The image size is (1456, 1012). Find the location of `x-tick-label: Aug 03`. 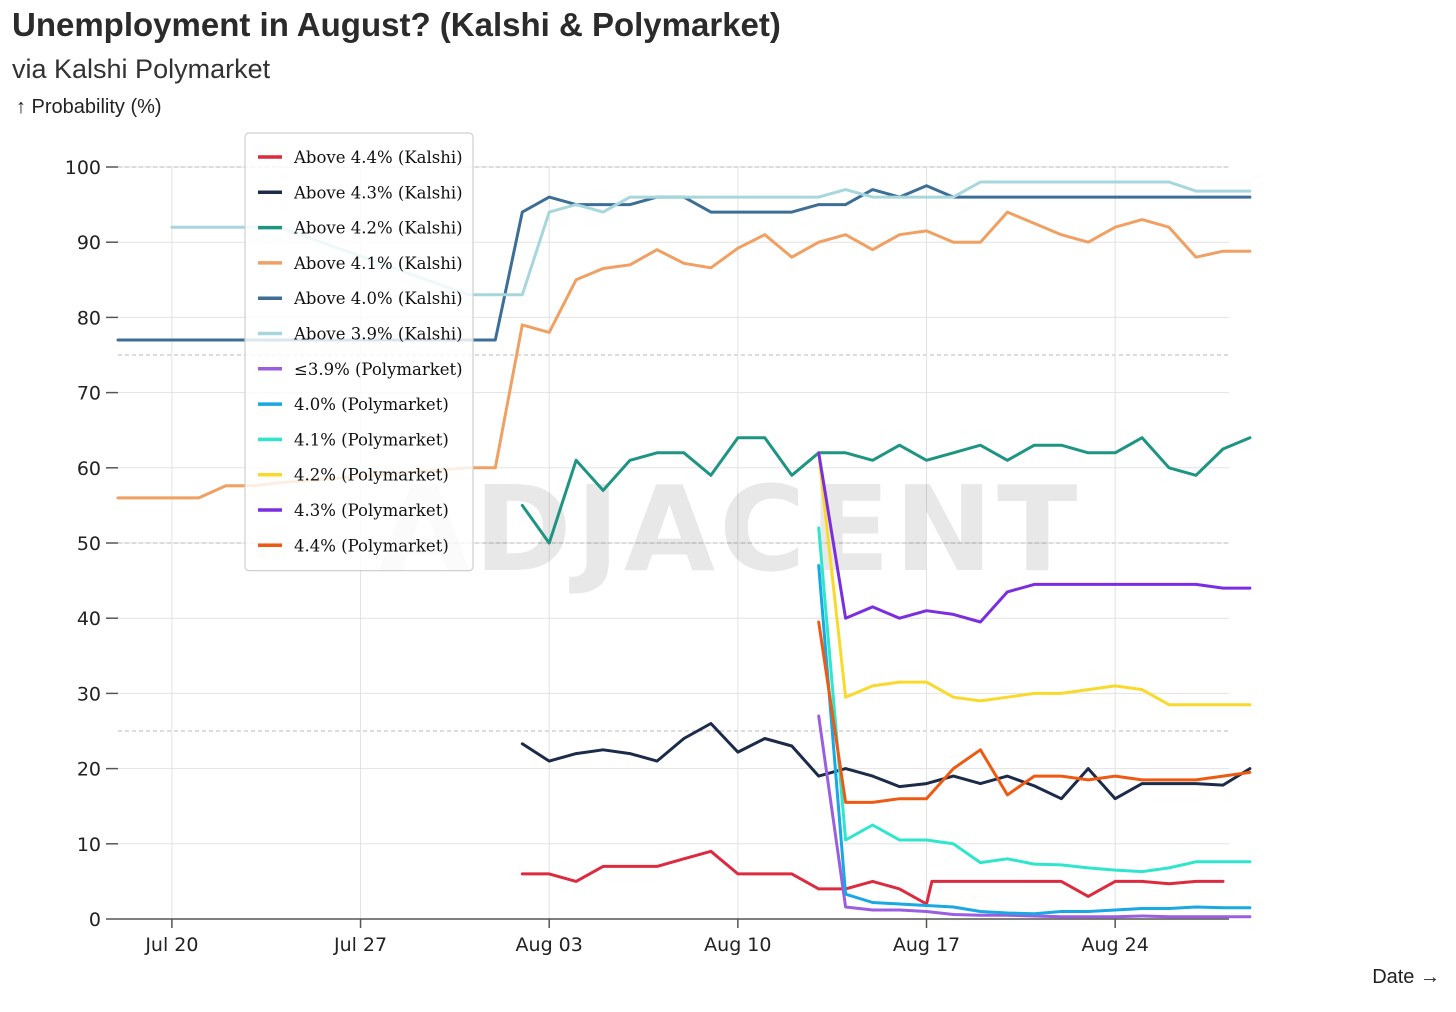

x-tick-label: Aug 03 is located at coordinates (549, 945).